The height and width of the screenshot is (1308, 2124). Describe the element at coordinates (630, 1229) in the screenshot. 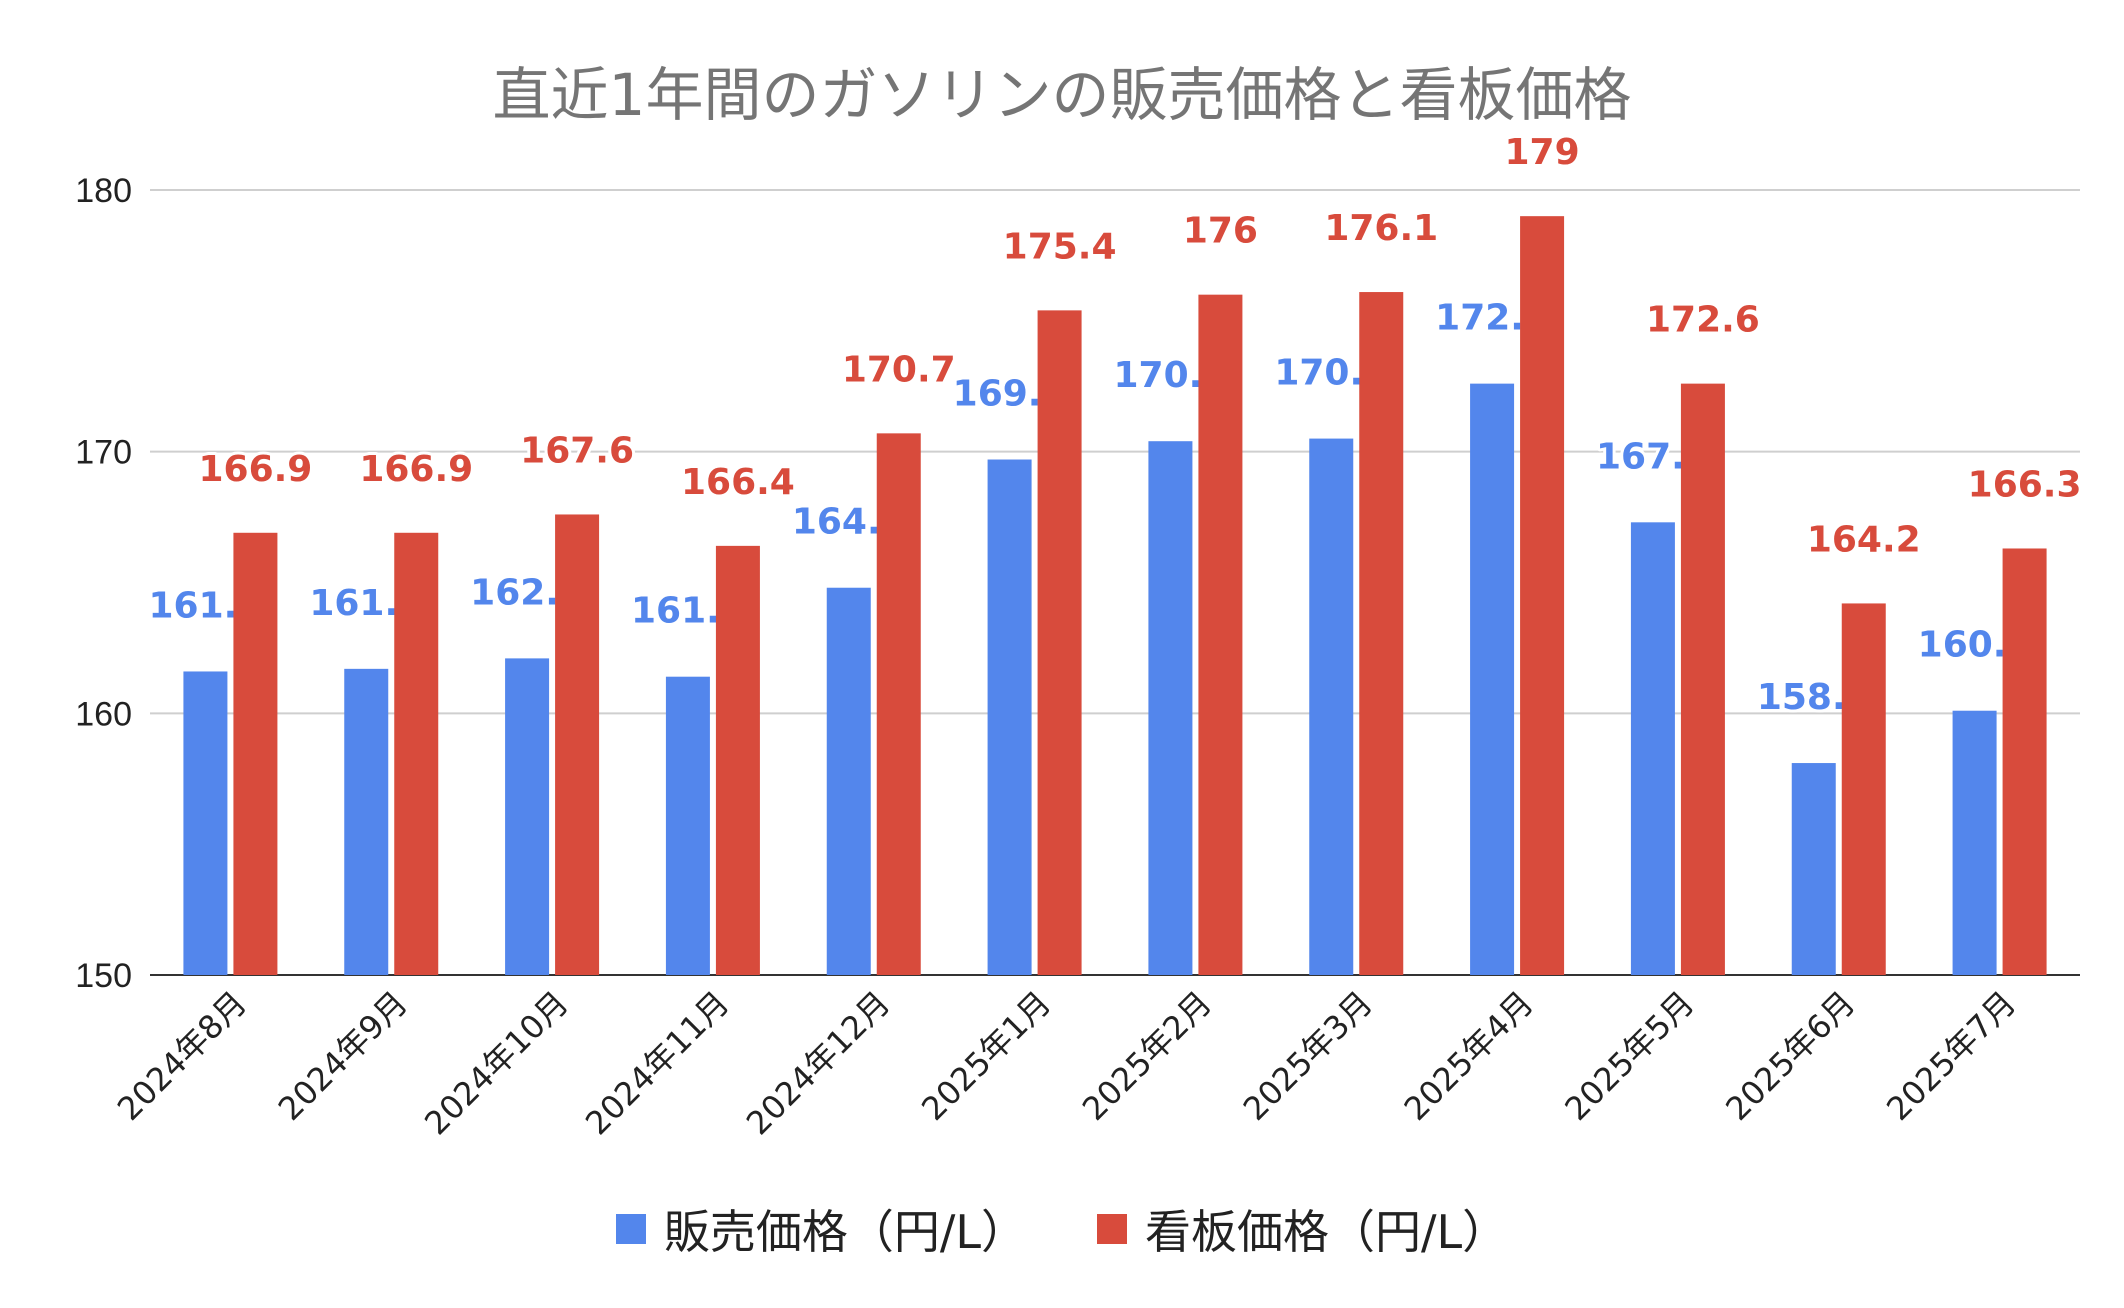

I see `legend-swatch-sales` at that location.